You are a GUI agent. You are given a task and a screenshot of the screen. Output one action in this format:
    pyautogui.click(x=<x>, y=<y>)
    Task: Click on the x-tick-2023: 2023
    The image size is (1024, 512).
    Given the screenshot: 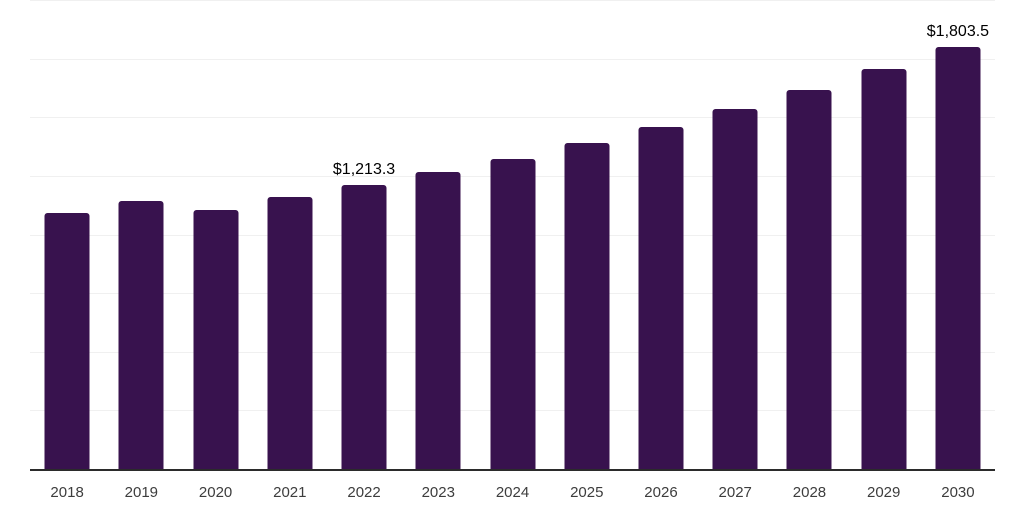 What is the action you would take?
    pyautogui.click(x=438, y=492)
    